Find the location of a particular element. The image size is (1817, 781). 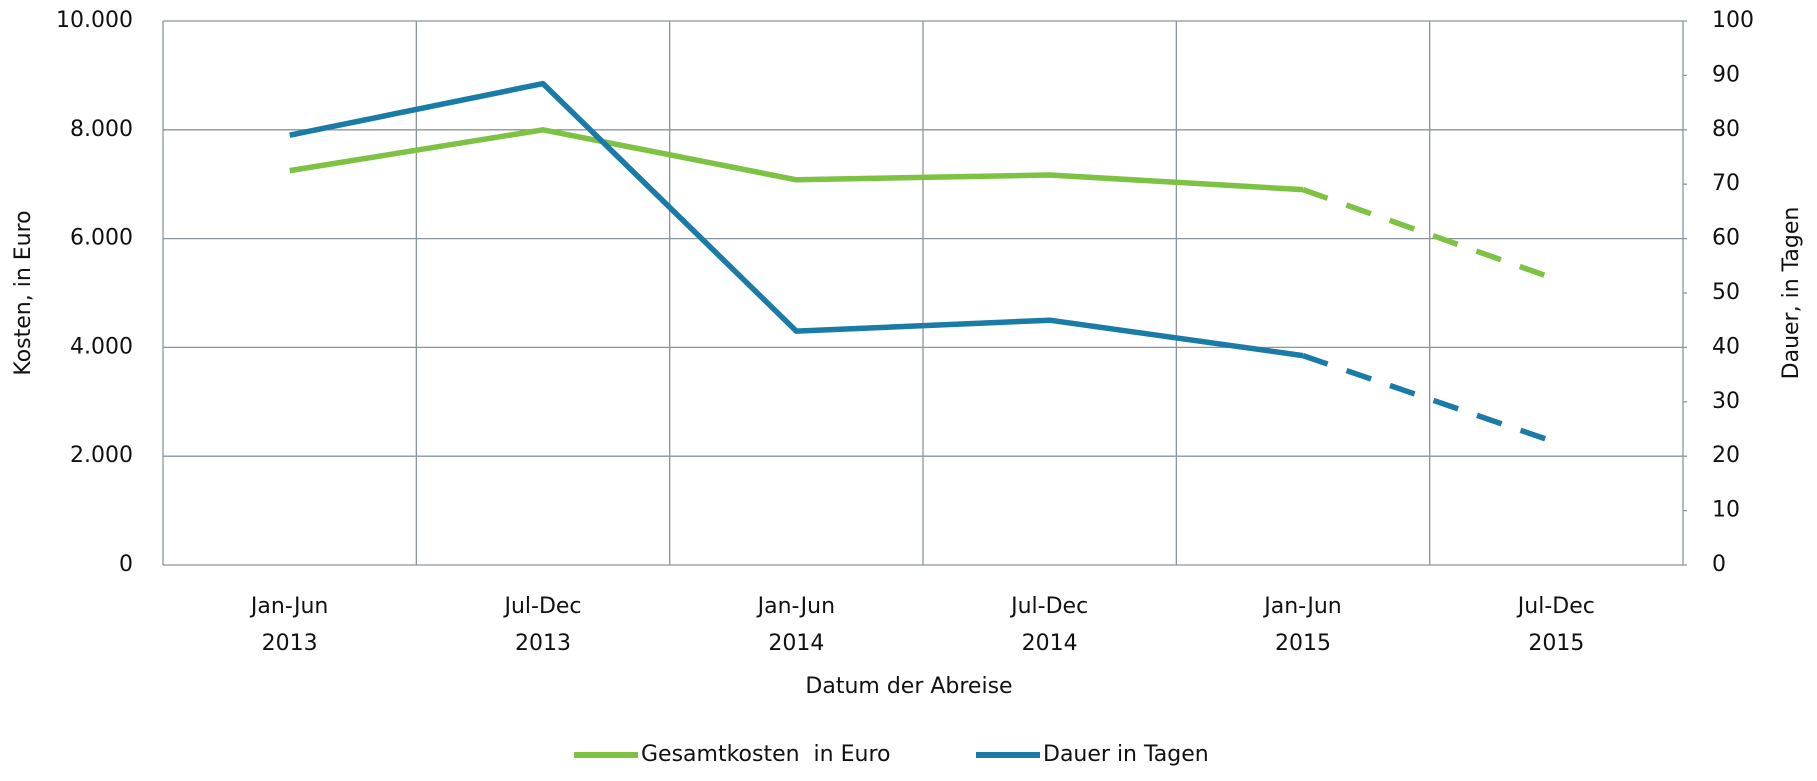

y2-axis-title: Dauer, in Tagen is located at coordinates (1791, 293).